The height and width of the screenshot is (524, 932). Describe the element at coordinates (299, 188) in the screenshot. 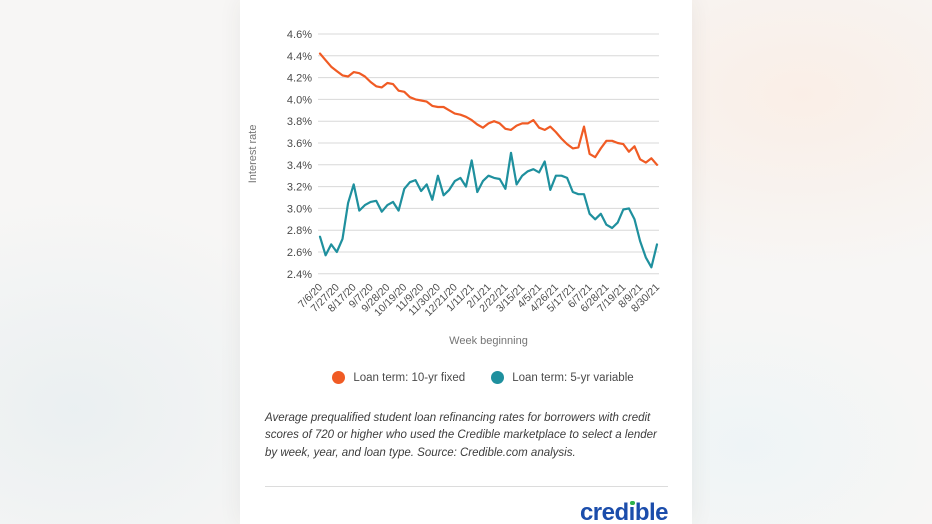

I see `svg-text: 3.2%` at that location.